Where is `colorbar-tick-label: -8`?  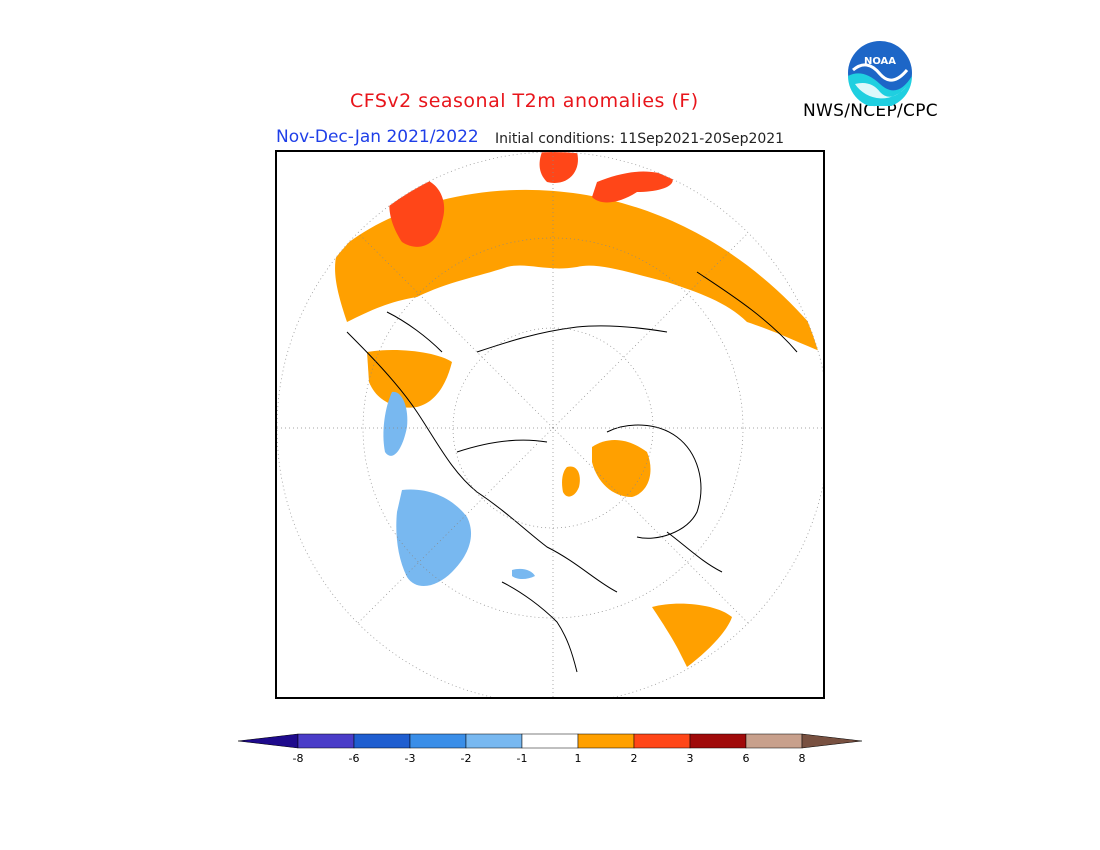
colorbar-tick-label: -8 is located at coordinates (298, 758).